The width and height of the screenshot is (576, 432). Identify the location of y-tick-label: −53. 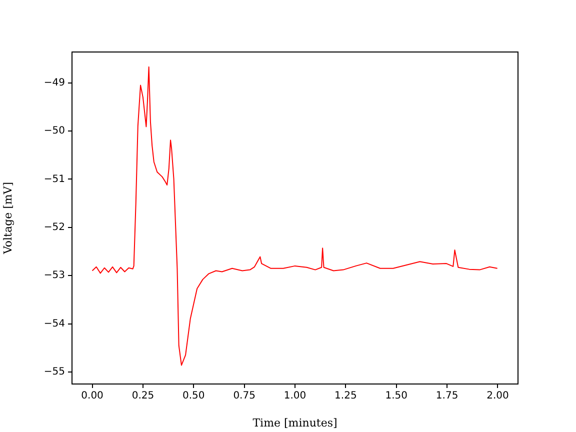
(54, 276).